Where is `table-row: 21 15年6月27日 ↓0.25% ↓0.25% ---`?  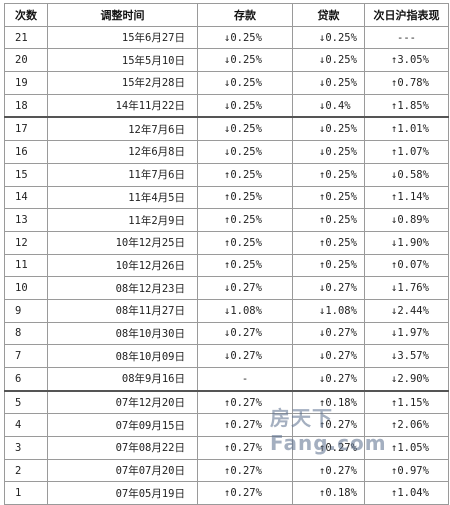
table-row: 21 15年6月27日 ↓0.25% ↓0.25% --- is located at coordinates (226, 37).